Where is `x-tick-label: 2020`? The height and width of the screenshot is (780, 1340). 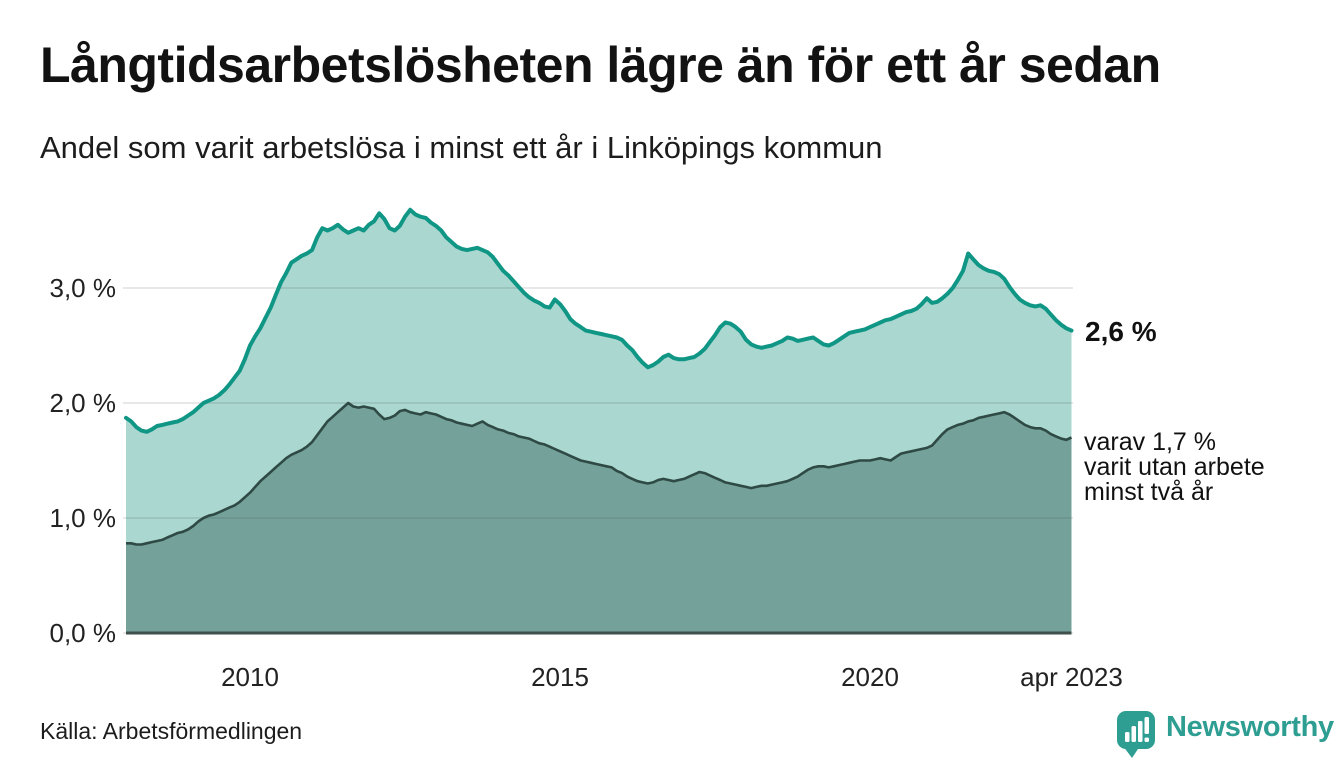
x-tick-label: 2020 is located at coordinates (870, 677).